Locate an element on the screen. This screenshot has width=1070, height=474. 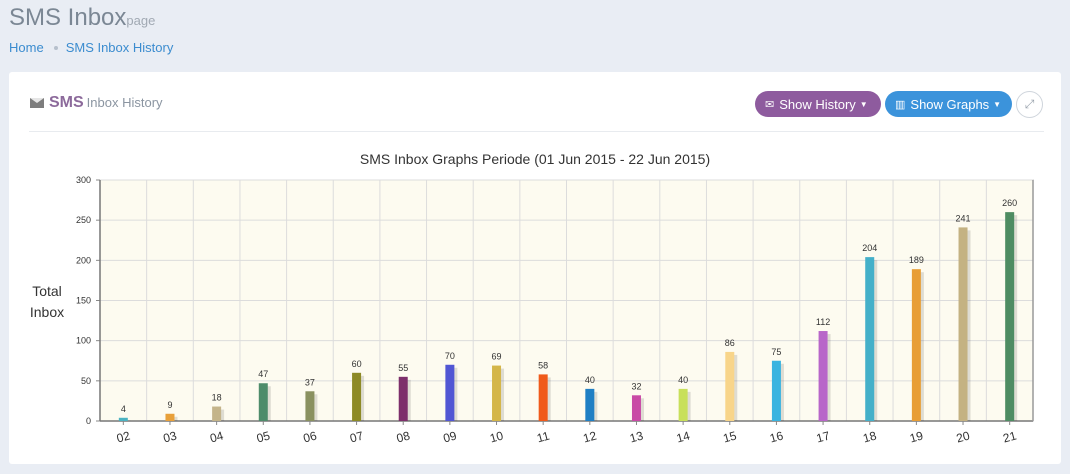
x-tick-label: 15 is located at coordinates (730, 436).